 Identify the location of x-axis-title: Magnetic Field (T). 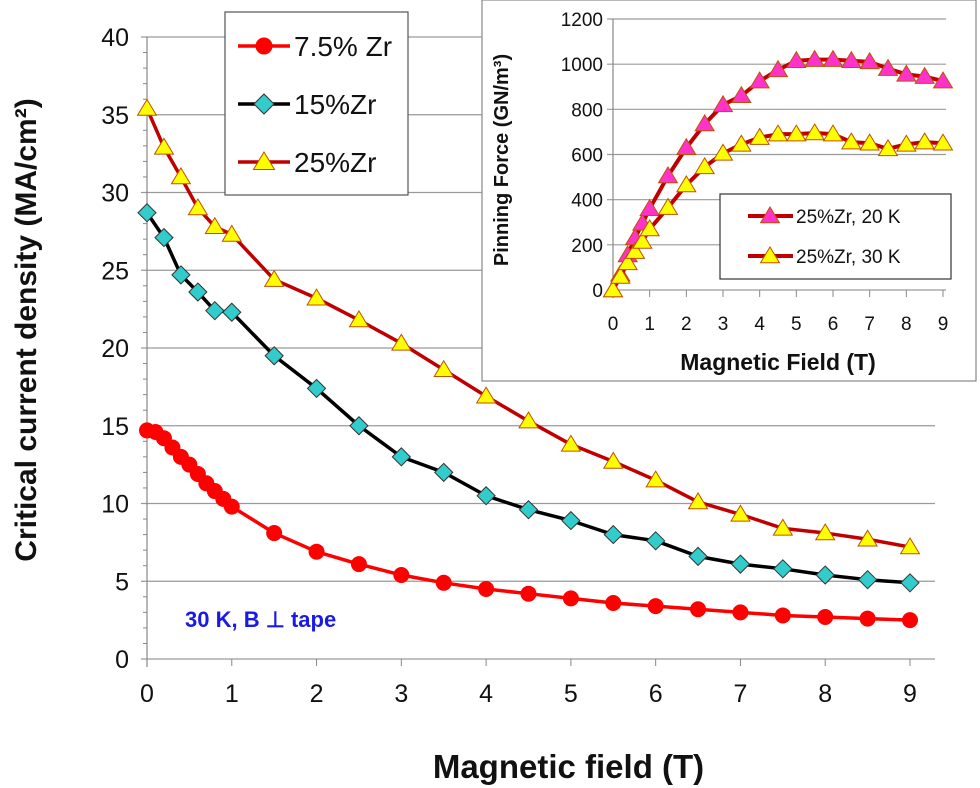
(778, 362).